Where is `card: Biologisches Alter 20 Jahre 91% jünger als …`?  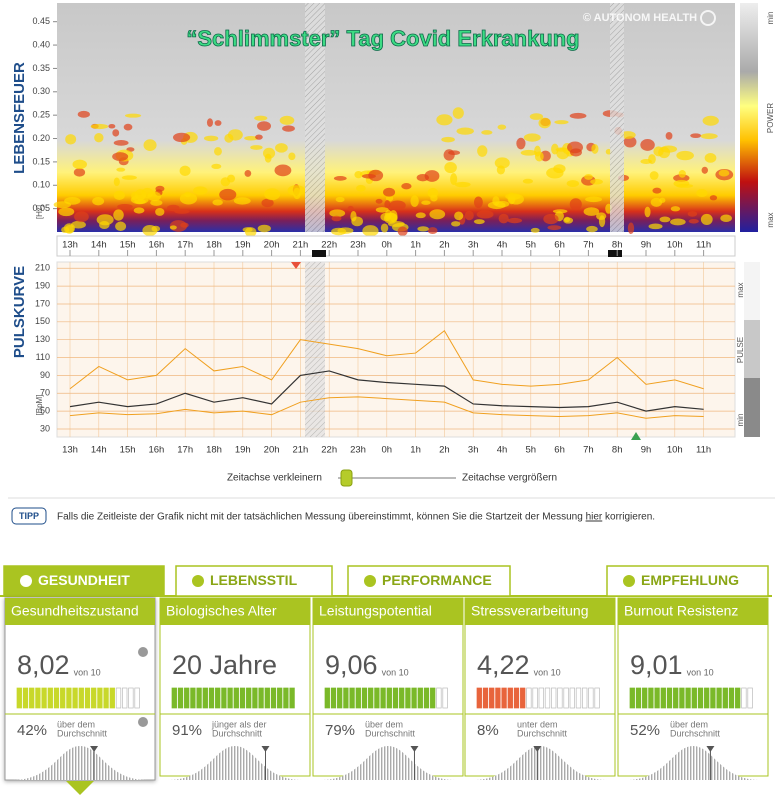 card: Biologisches Alter 20 Jahre 91% jünger als … is located at coordinates (235, 688).